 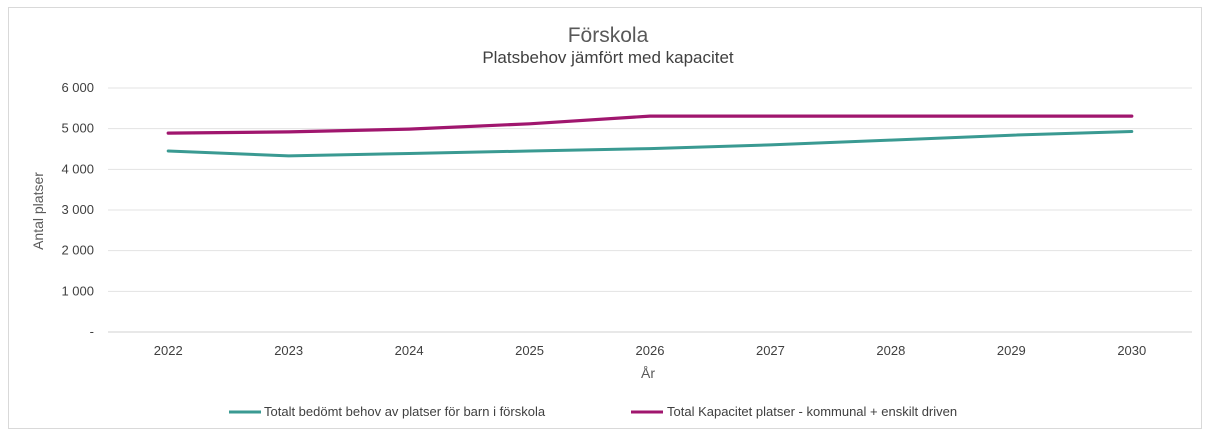 What do you see at coordinates (409, 350) in the screenshot?
I see `x-tick-label: 2024` at bounding box center [409, 350].